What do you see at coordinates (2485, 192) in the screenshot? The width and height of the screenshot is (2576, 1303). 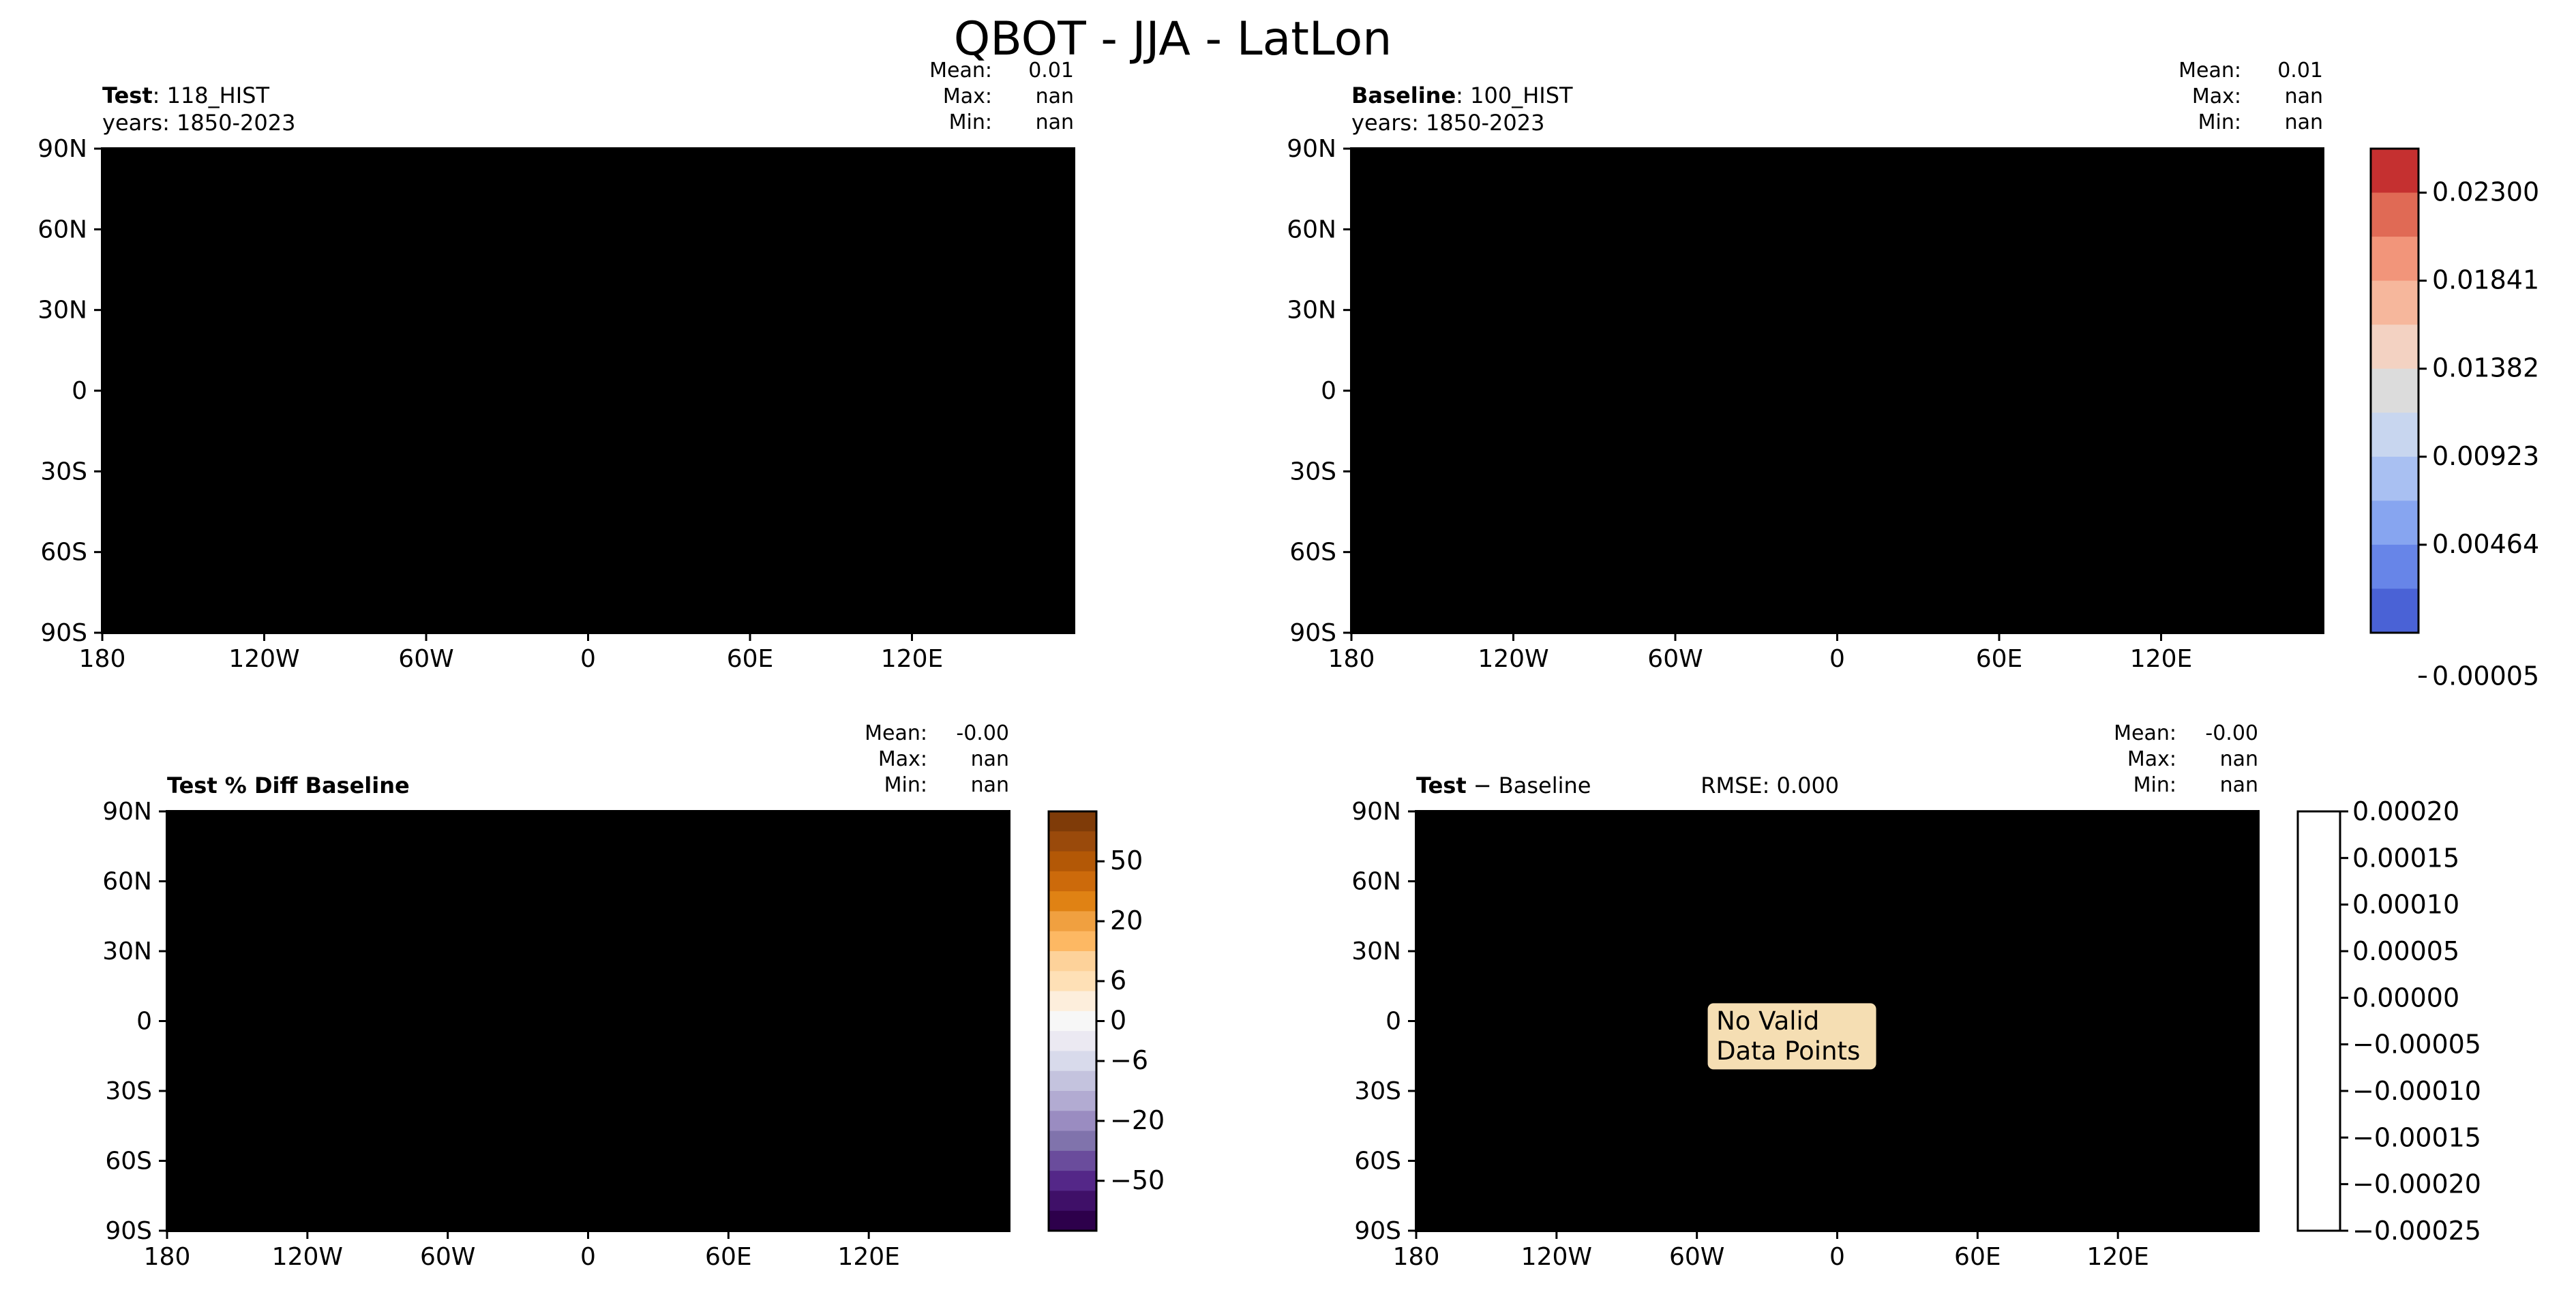 I see `colorbar-tick-label: 0.02300` at bounding box center [2485, 192].